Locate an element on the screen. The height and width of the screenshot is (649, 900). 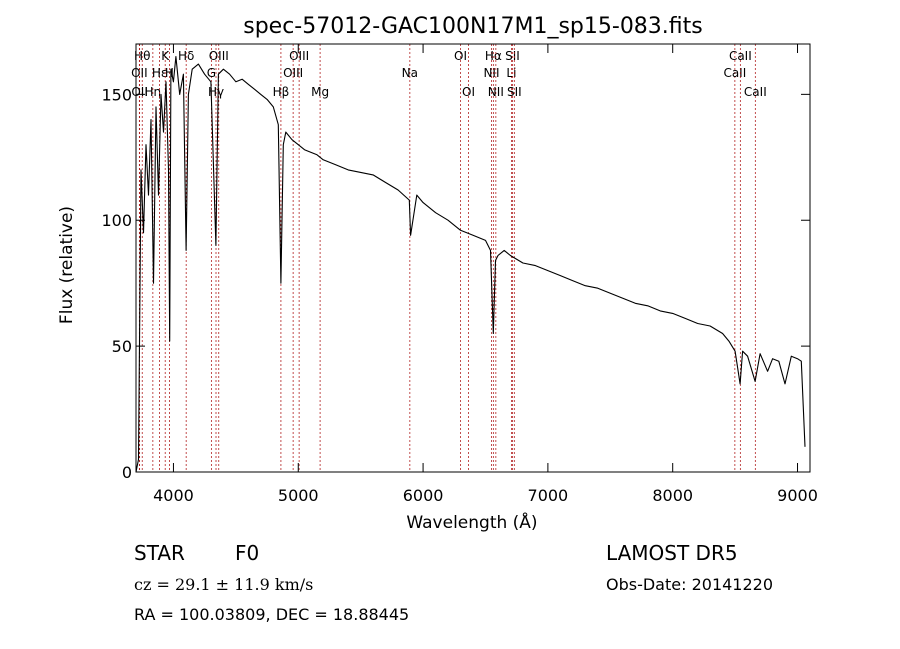
line-label-23: SII is located at coordinates (514, 92).